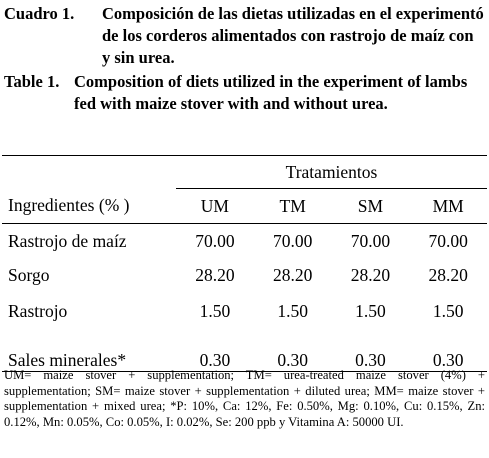 The image size is (489, 458). Describe the element at coordinates (89, 206) in the screenshot. I see `column-header: Ingredientes (% )` at that location.